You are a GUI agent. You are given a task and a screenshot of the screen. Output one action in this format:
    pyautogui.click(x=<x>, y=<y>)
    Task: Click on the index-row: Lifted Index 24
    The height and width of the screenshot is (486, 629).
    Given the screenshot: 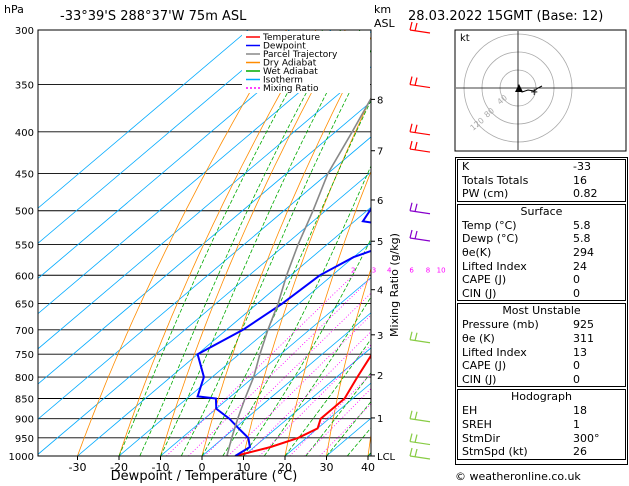 What is the action you would take?
    pyautogui.click(x=541, y=267)
    